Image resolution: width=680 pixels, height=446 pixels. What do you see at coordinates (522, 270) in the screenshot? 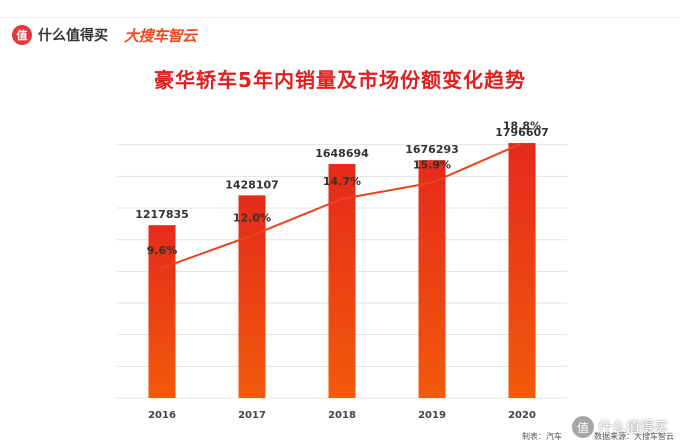
I see `bar-2020` at bounding box center [522, 270].